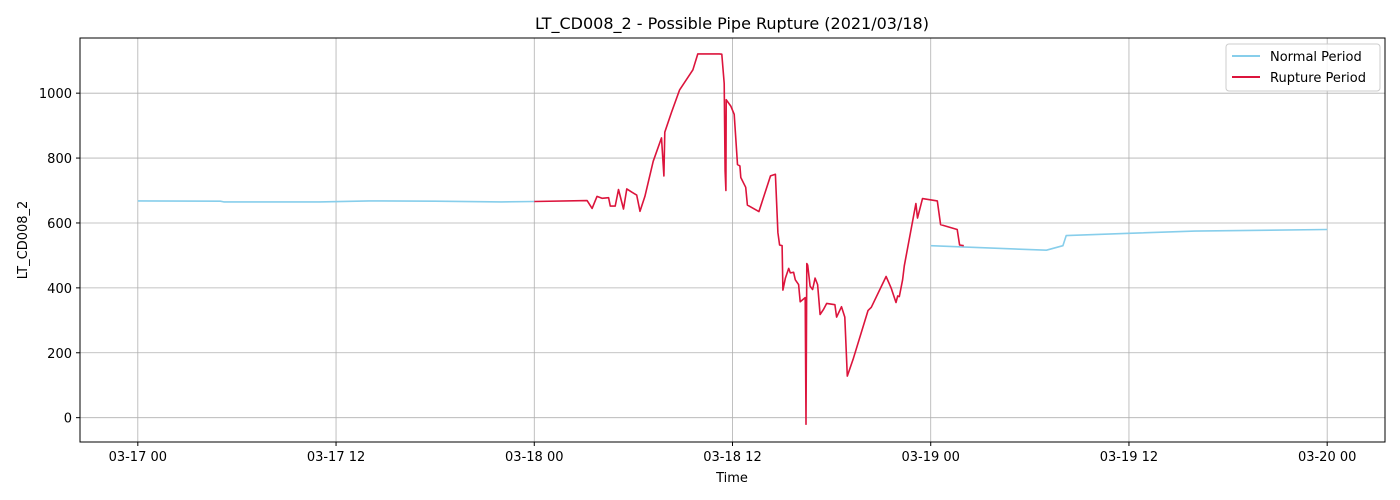 Image resolution: width=1400 pixels, height=500 pixels. What do you see at coordinates (731, 478) in the screenshot?
I see `x-axis-label: Time` at bounding box center [731, 478].